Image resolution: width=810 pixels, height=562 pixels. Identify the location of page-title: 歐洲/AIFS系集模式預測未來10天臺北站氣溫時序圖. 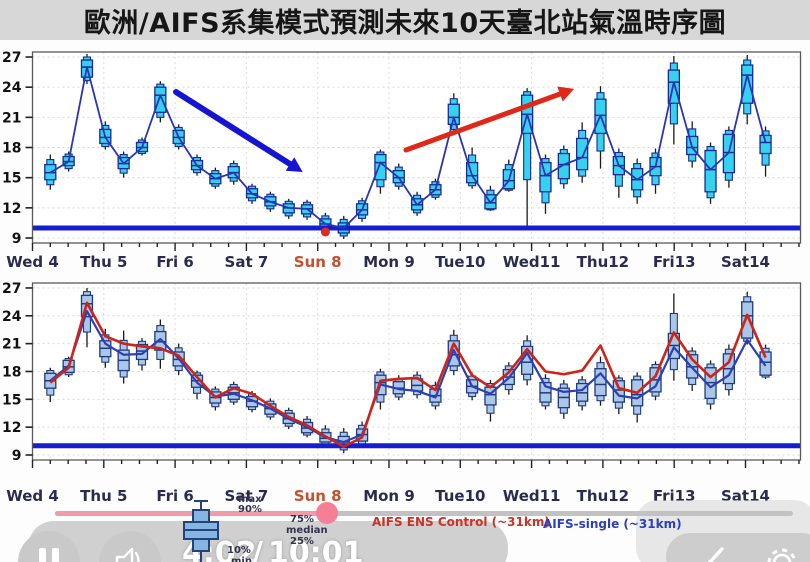
(405, 23).